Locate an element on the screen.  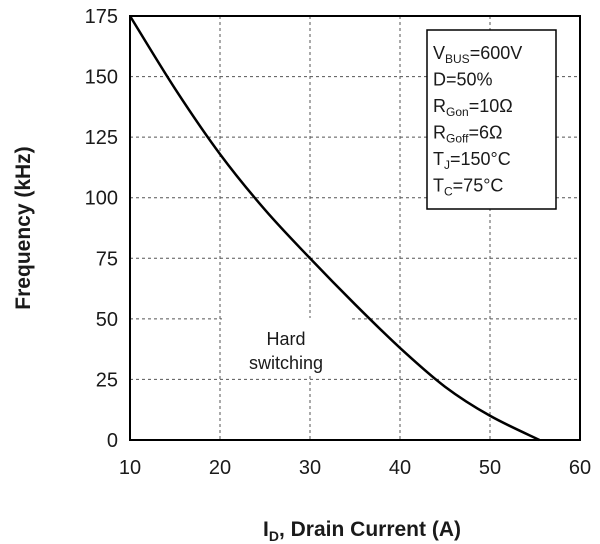
condition-subscript: BUS is located at coordinates (457, 59).